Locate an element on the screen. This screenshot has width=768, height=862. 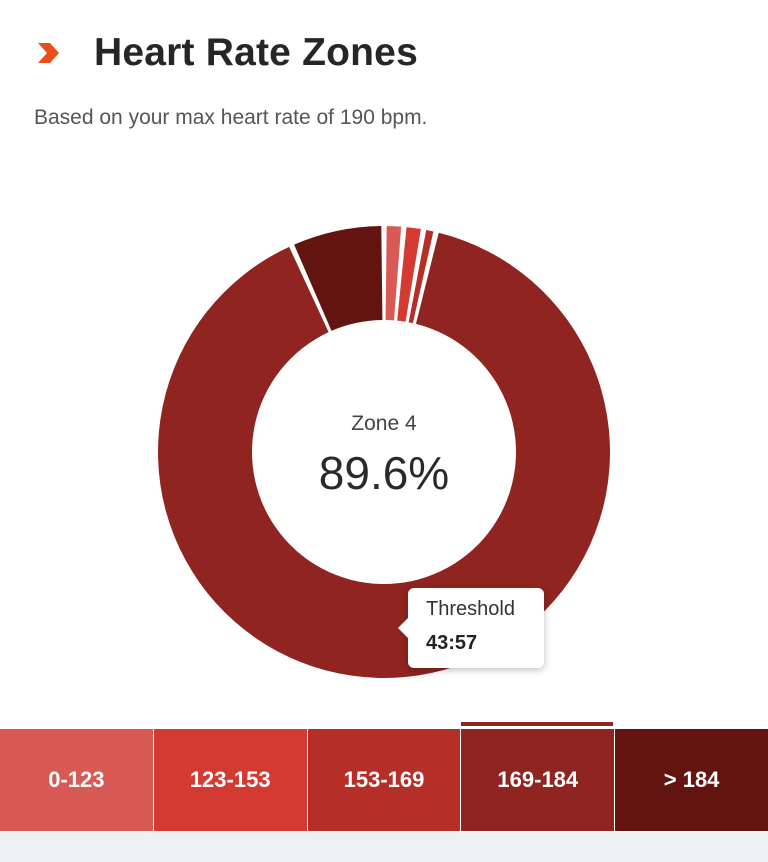
zone-button-2: 123-153 is located at coordinates (230, 780).